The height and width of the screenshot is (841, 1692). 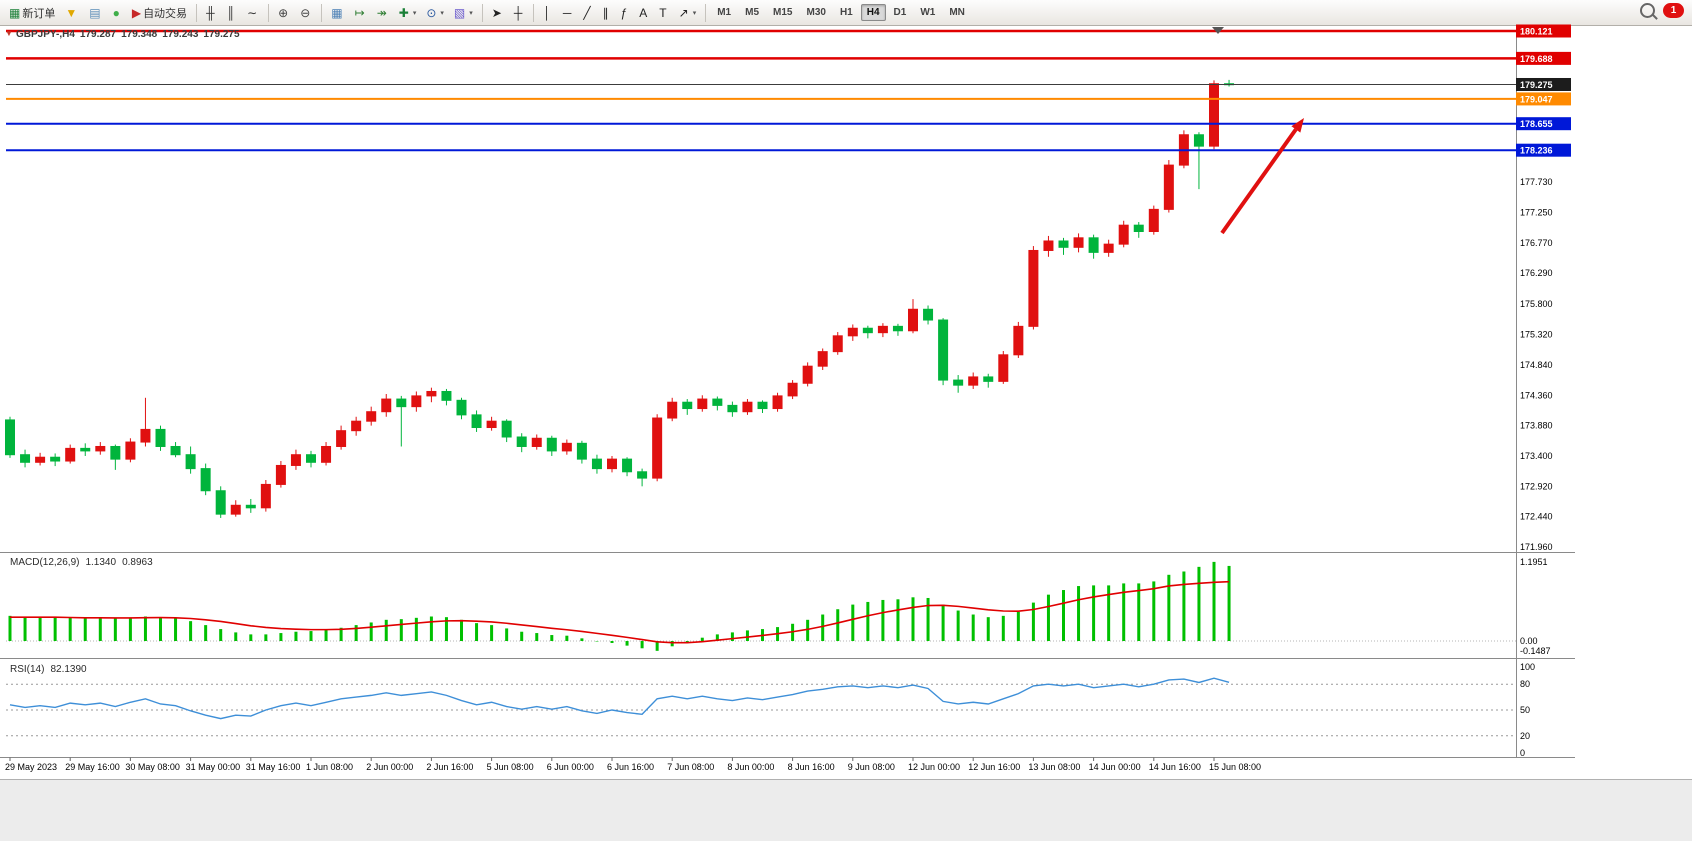 I want to click on new-order-button: ▦ 新订单, so click(x=32, y=13).